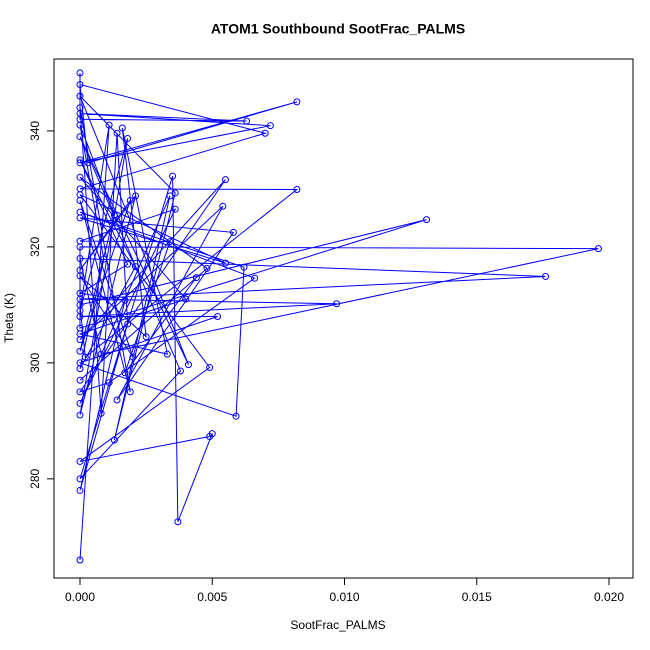  I want to click on x-tick-label: 0.005, so click(212, 597).